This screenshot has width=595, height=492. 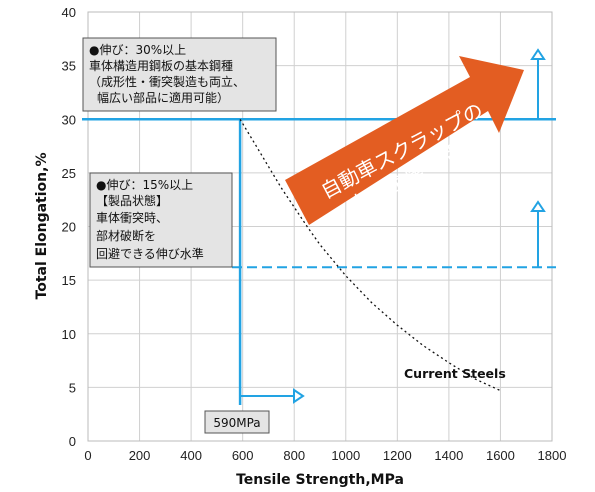 I want to click on guide-arrow-right-head, so click(x=299, y=396).